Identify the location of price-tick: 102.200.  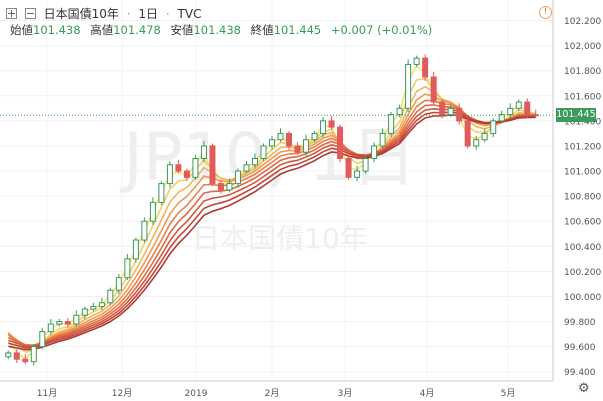
(582, 22).